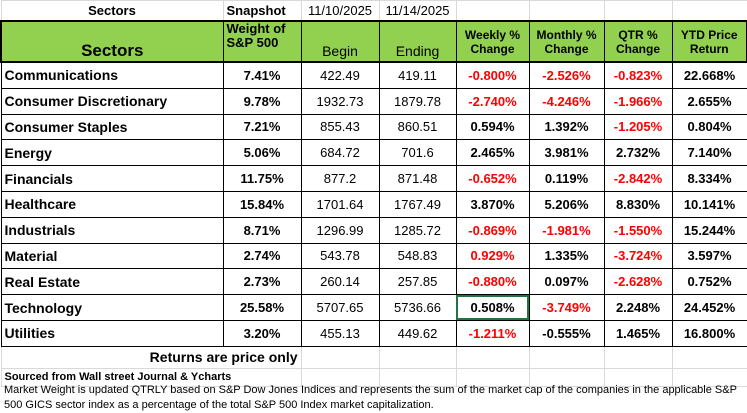  What do you see at coordinates (417, 178) in the screenshot?
I see `ending-cell: 871.48` at bounding box center [417, 178].